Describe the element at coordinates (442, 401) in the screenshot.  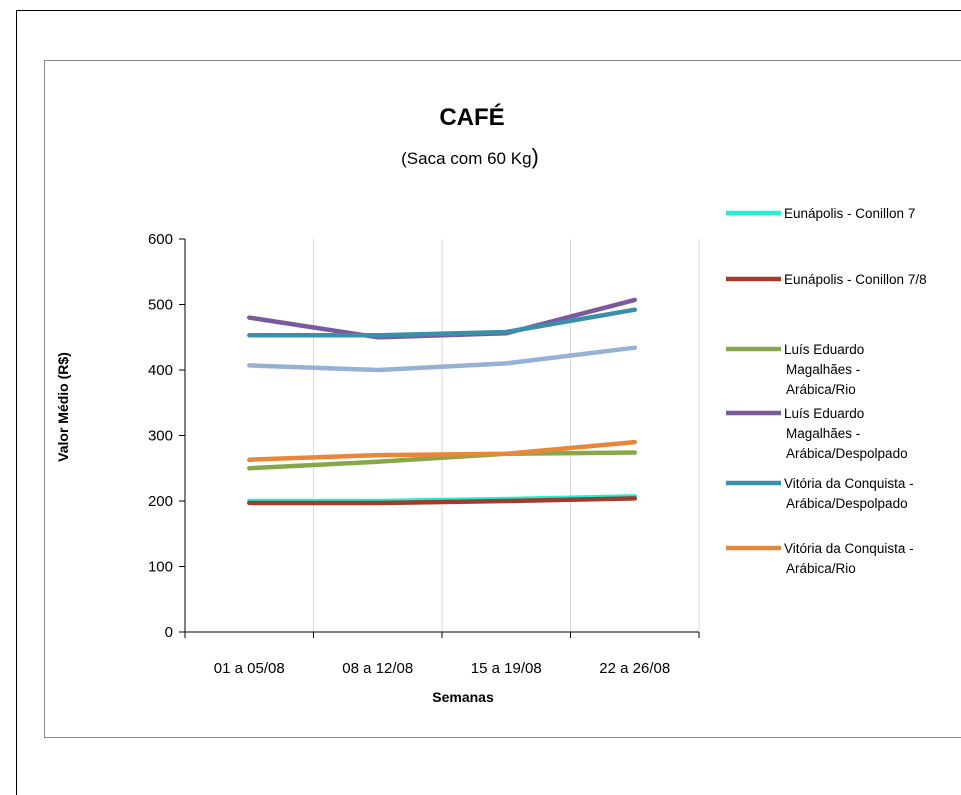
I see `series-layer` at that location.